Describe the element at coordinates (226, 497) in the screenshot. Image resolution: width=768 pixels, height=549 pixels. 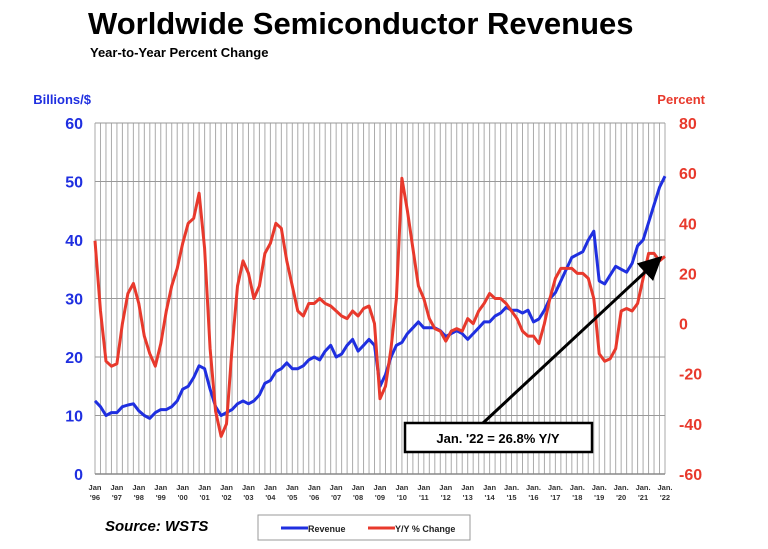
I see `x-tick-label: '02` at that location.